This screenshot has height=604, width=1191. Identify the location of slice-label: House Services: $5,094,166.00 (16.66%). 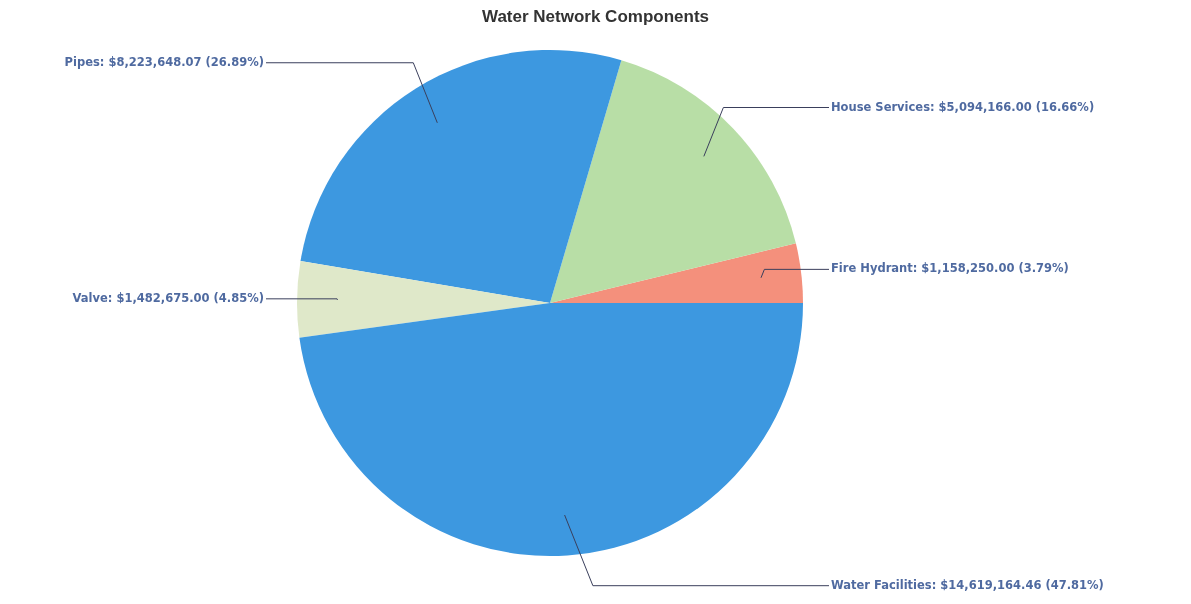
(963, 106).